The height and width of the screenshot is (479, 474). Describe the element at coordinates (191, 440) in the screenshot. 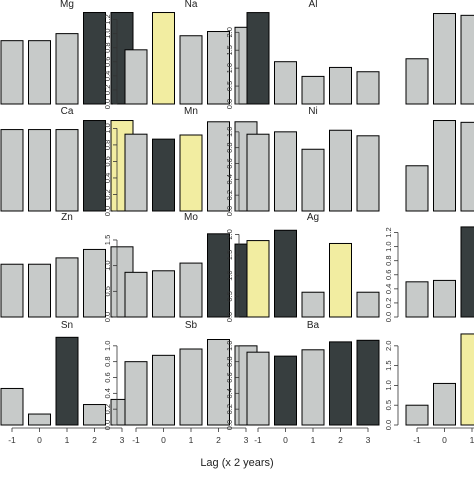

I see `x-tick-label: 1` at that location.